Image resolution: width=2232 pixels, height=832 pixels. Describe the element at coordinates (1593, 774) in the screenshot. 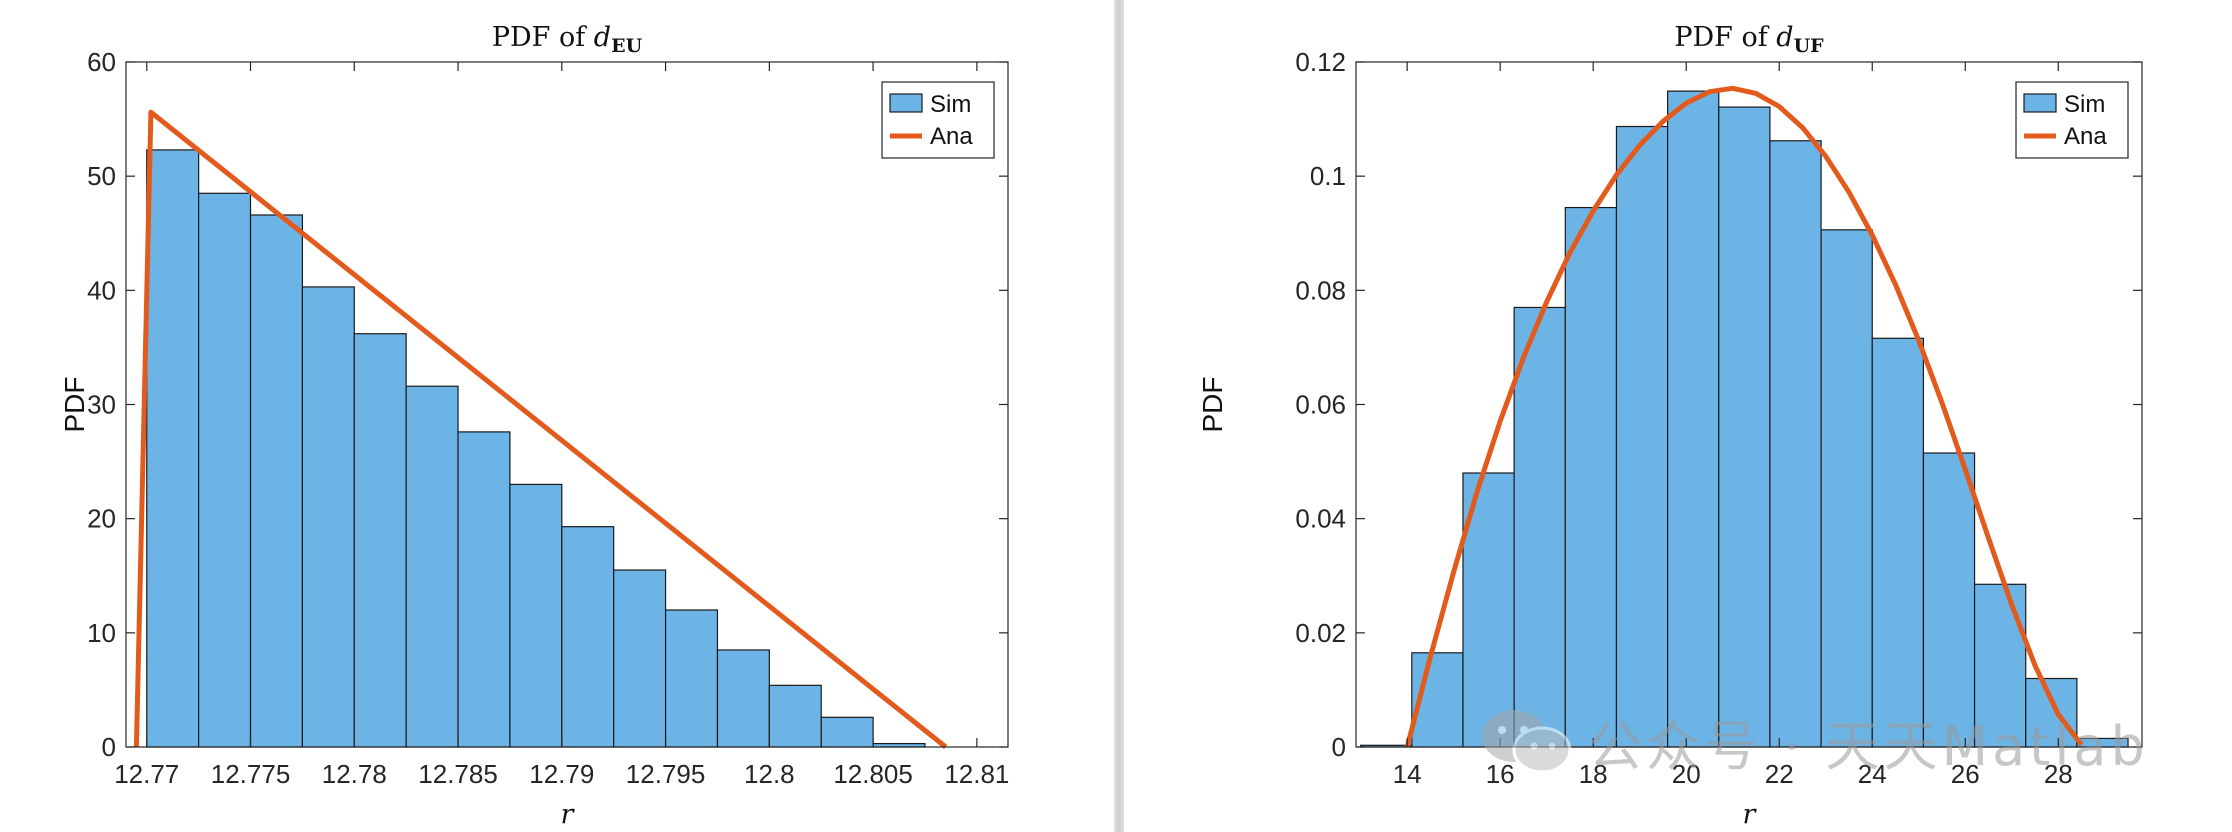

I see `x-tick-label: 18` at that location.